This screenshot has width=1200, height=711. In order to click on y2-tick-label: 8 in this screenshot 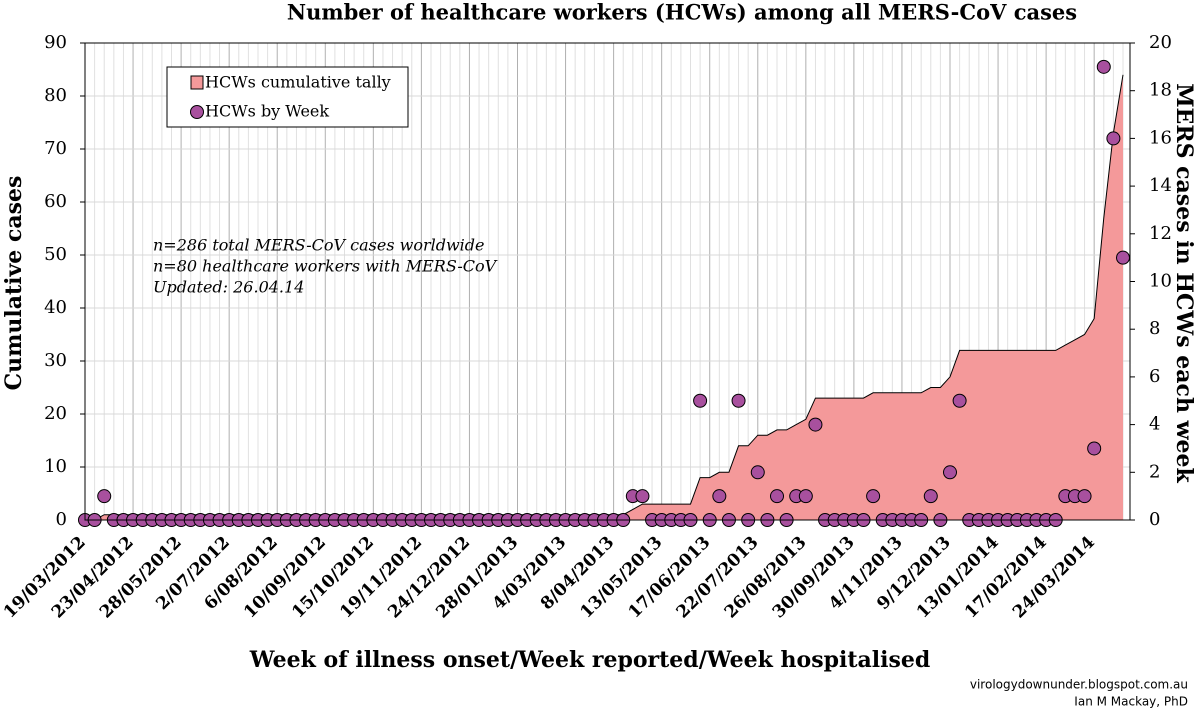, I will do `click(1154, 328)`.